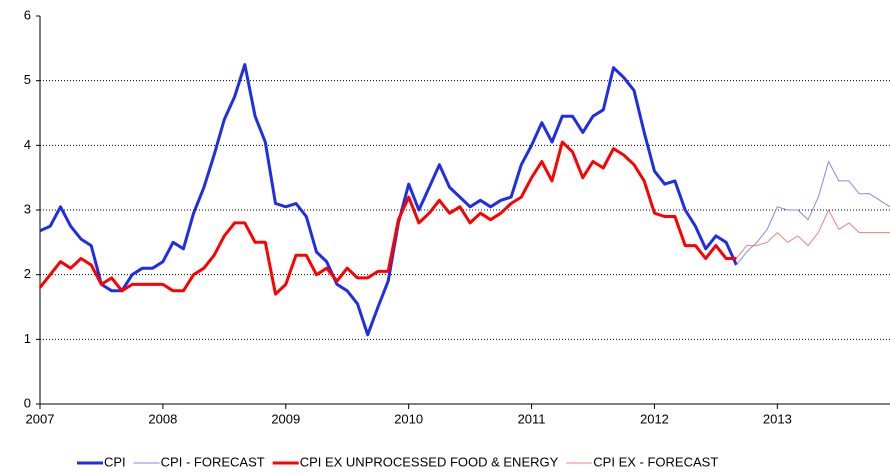 The width and height of the screenshot is (890, 474). What do you see at coordinates (40, 418) in the screenshot?
I see `x-tick-label: 2007` at bounding box center [40, 418].